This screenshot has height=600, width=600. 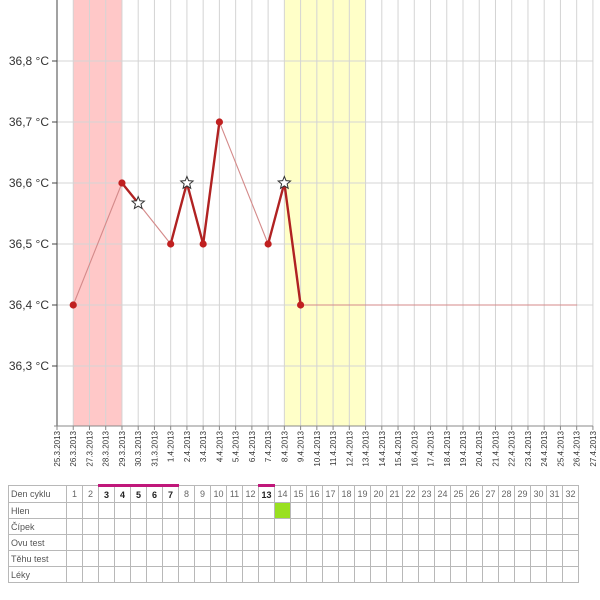 I want to click on x-tick-label: 27.3.2013, so click(x=89, y=448).